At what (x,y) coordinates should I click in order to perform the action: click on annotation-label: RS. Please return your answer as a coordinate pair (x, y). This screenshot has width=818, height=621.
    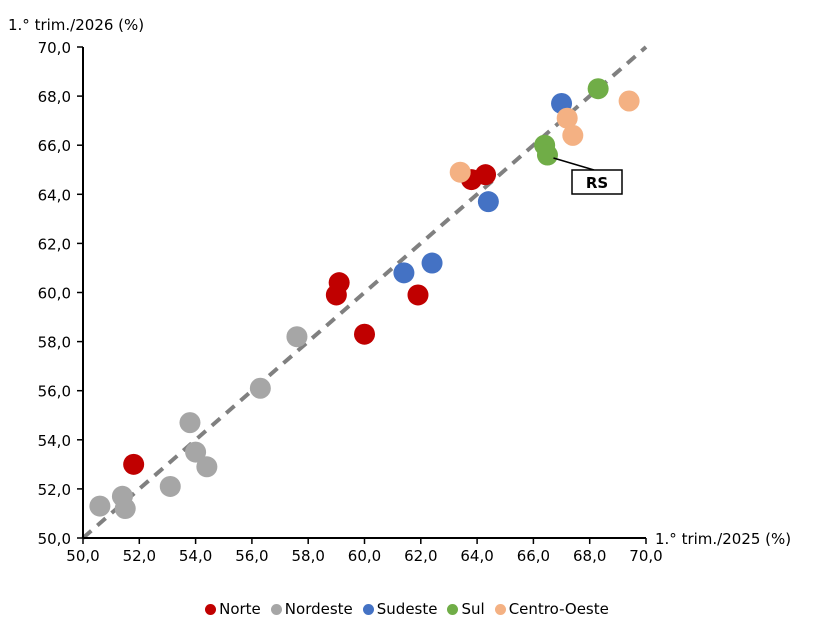
    Looking at the image, I should click on (597, 183).